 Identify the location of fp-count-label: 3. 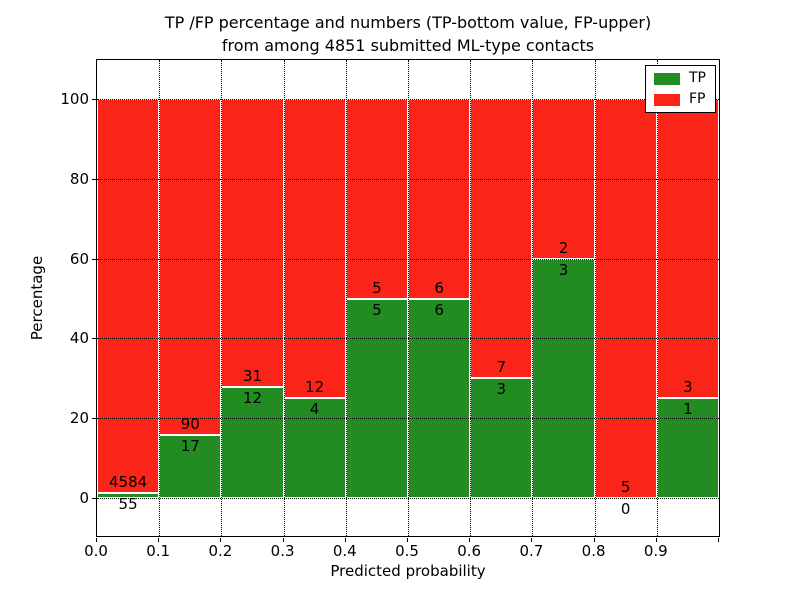
(688, 387).